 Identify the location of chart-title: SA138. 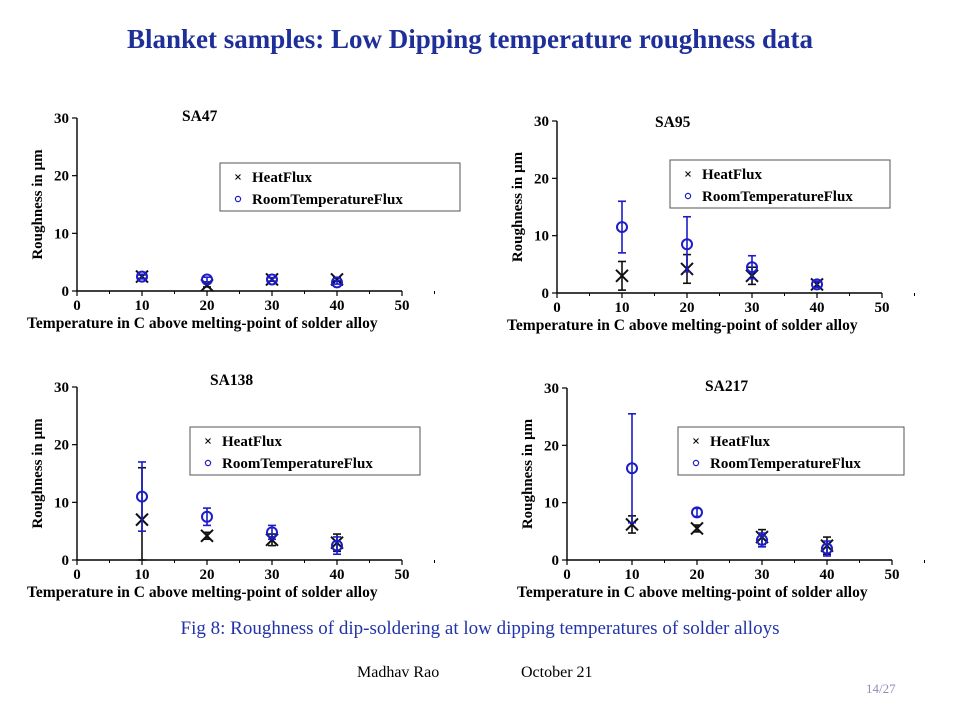
(231, 380).